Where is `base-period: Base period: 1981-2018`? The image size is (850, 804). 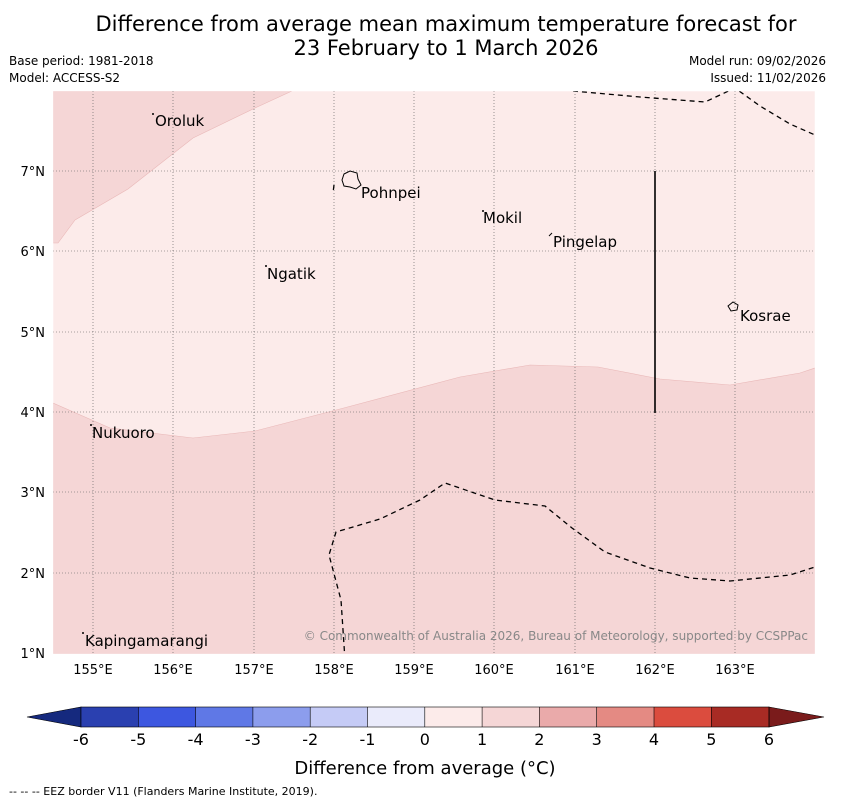 base-period: Base period: 1981-2018 is located at coordinates (81, 61).